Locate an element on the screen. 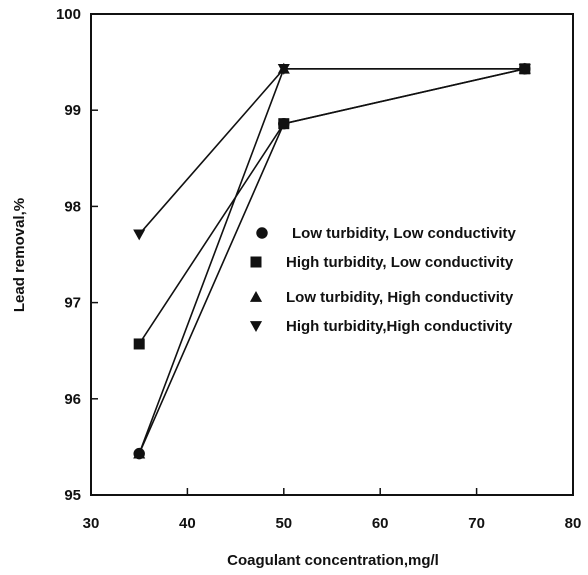  x-axis-title: Coagulant concentration,mg/l is located at coordinates (333, 560).